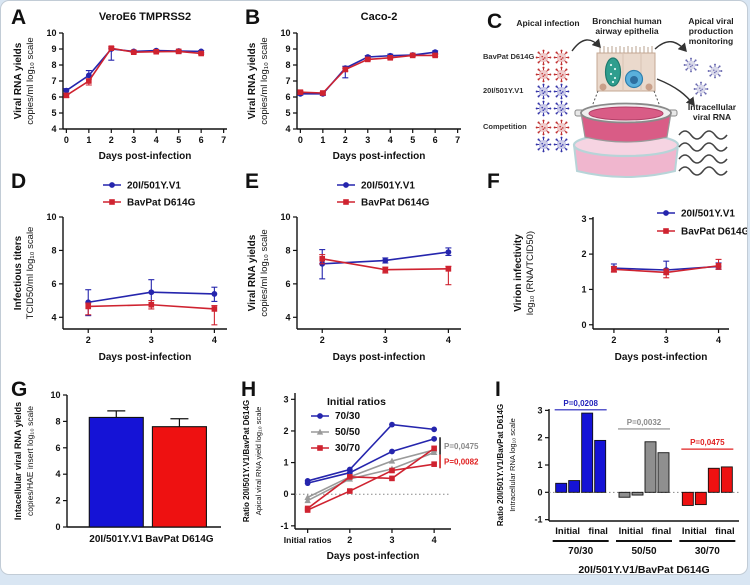 Image resolution: width=750 pixels, height=585 pixels. I want to click on bar-BavPat D614G, so click(179, 477).